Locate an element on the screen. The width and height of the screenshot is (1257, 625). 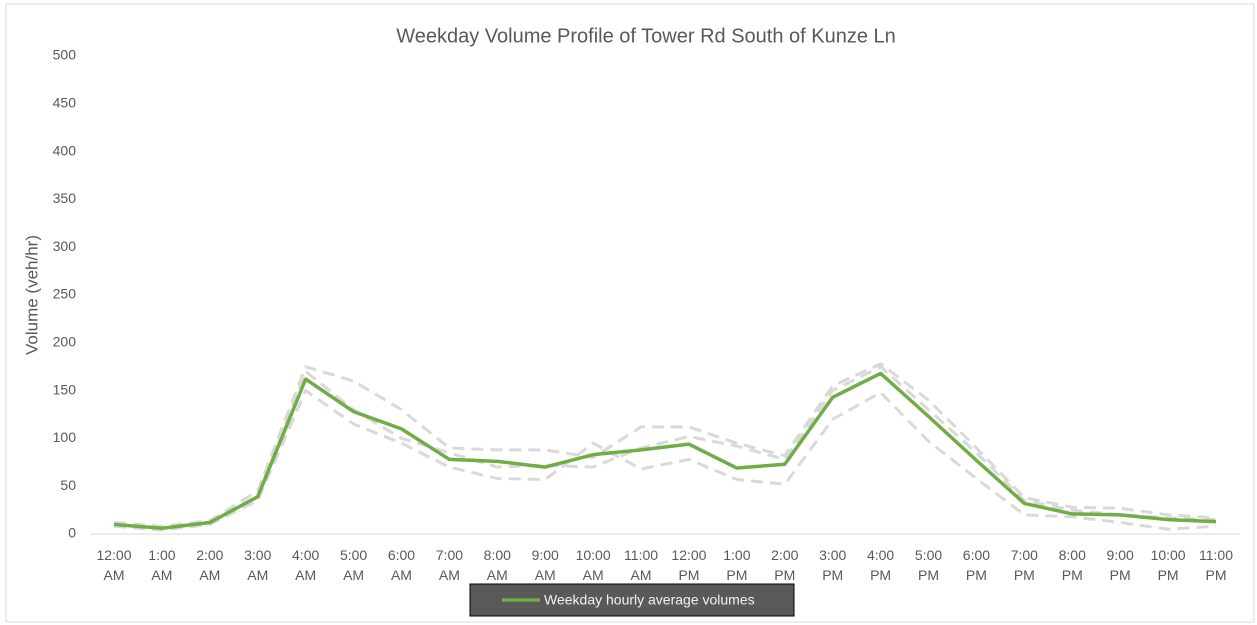
x-tick-label: 10:00 AM is located at coordinates (593, 565).